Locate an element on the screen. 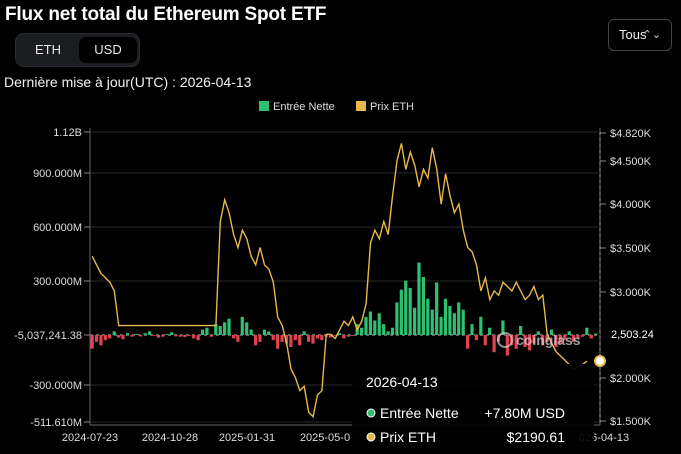 The height and width of the screenshot is (454, 681). watermark-text: coinglass is located at coordinates (548, 340).